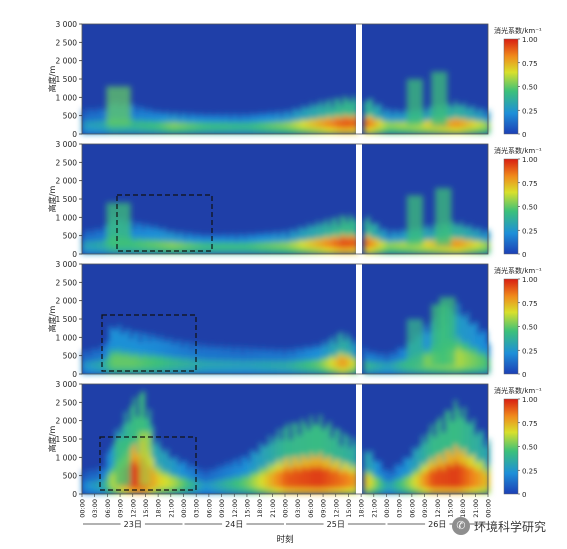  I want to click on x-tick-label: 15:00, so click(349, 508).